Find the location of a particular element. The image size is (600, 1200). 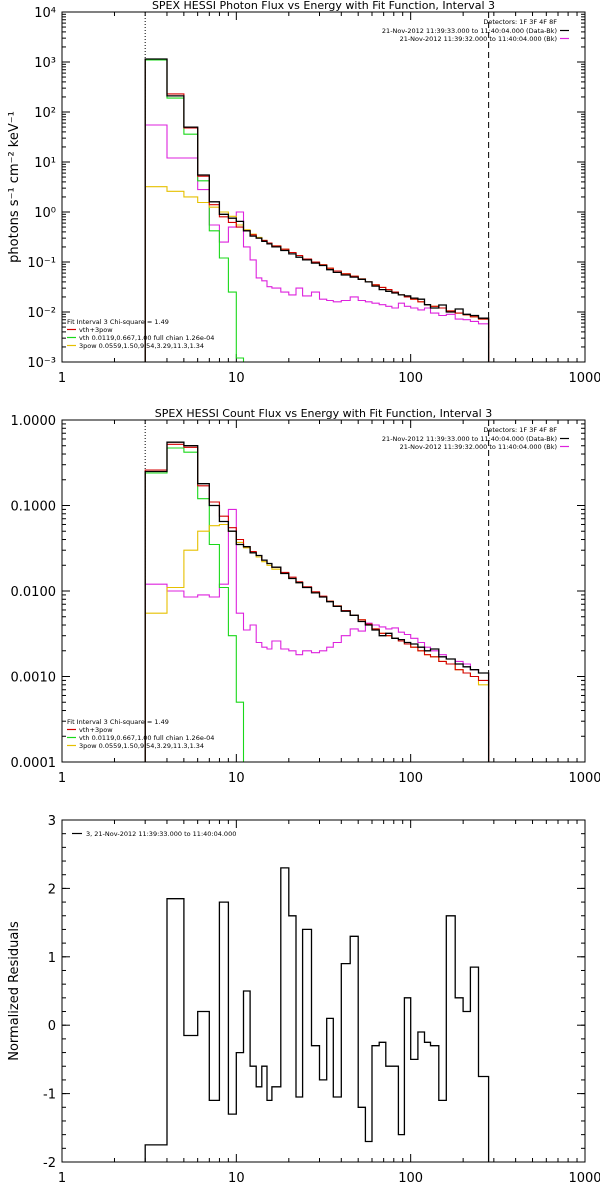

y-tick-label: 10⁻¹ is located at coordinates (41, 263).